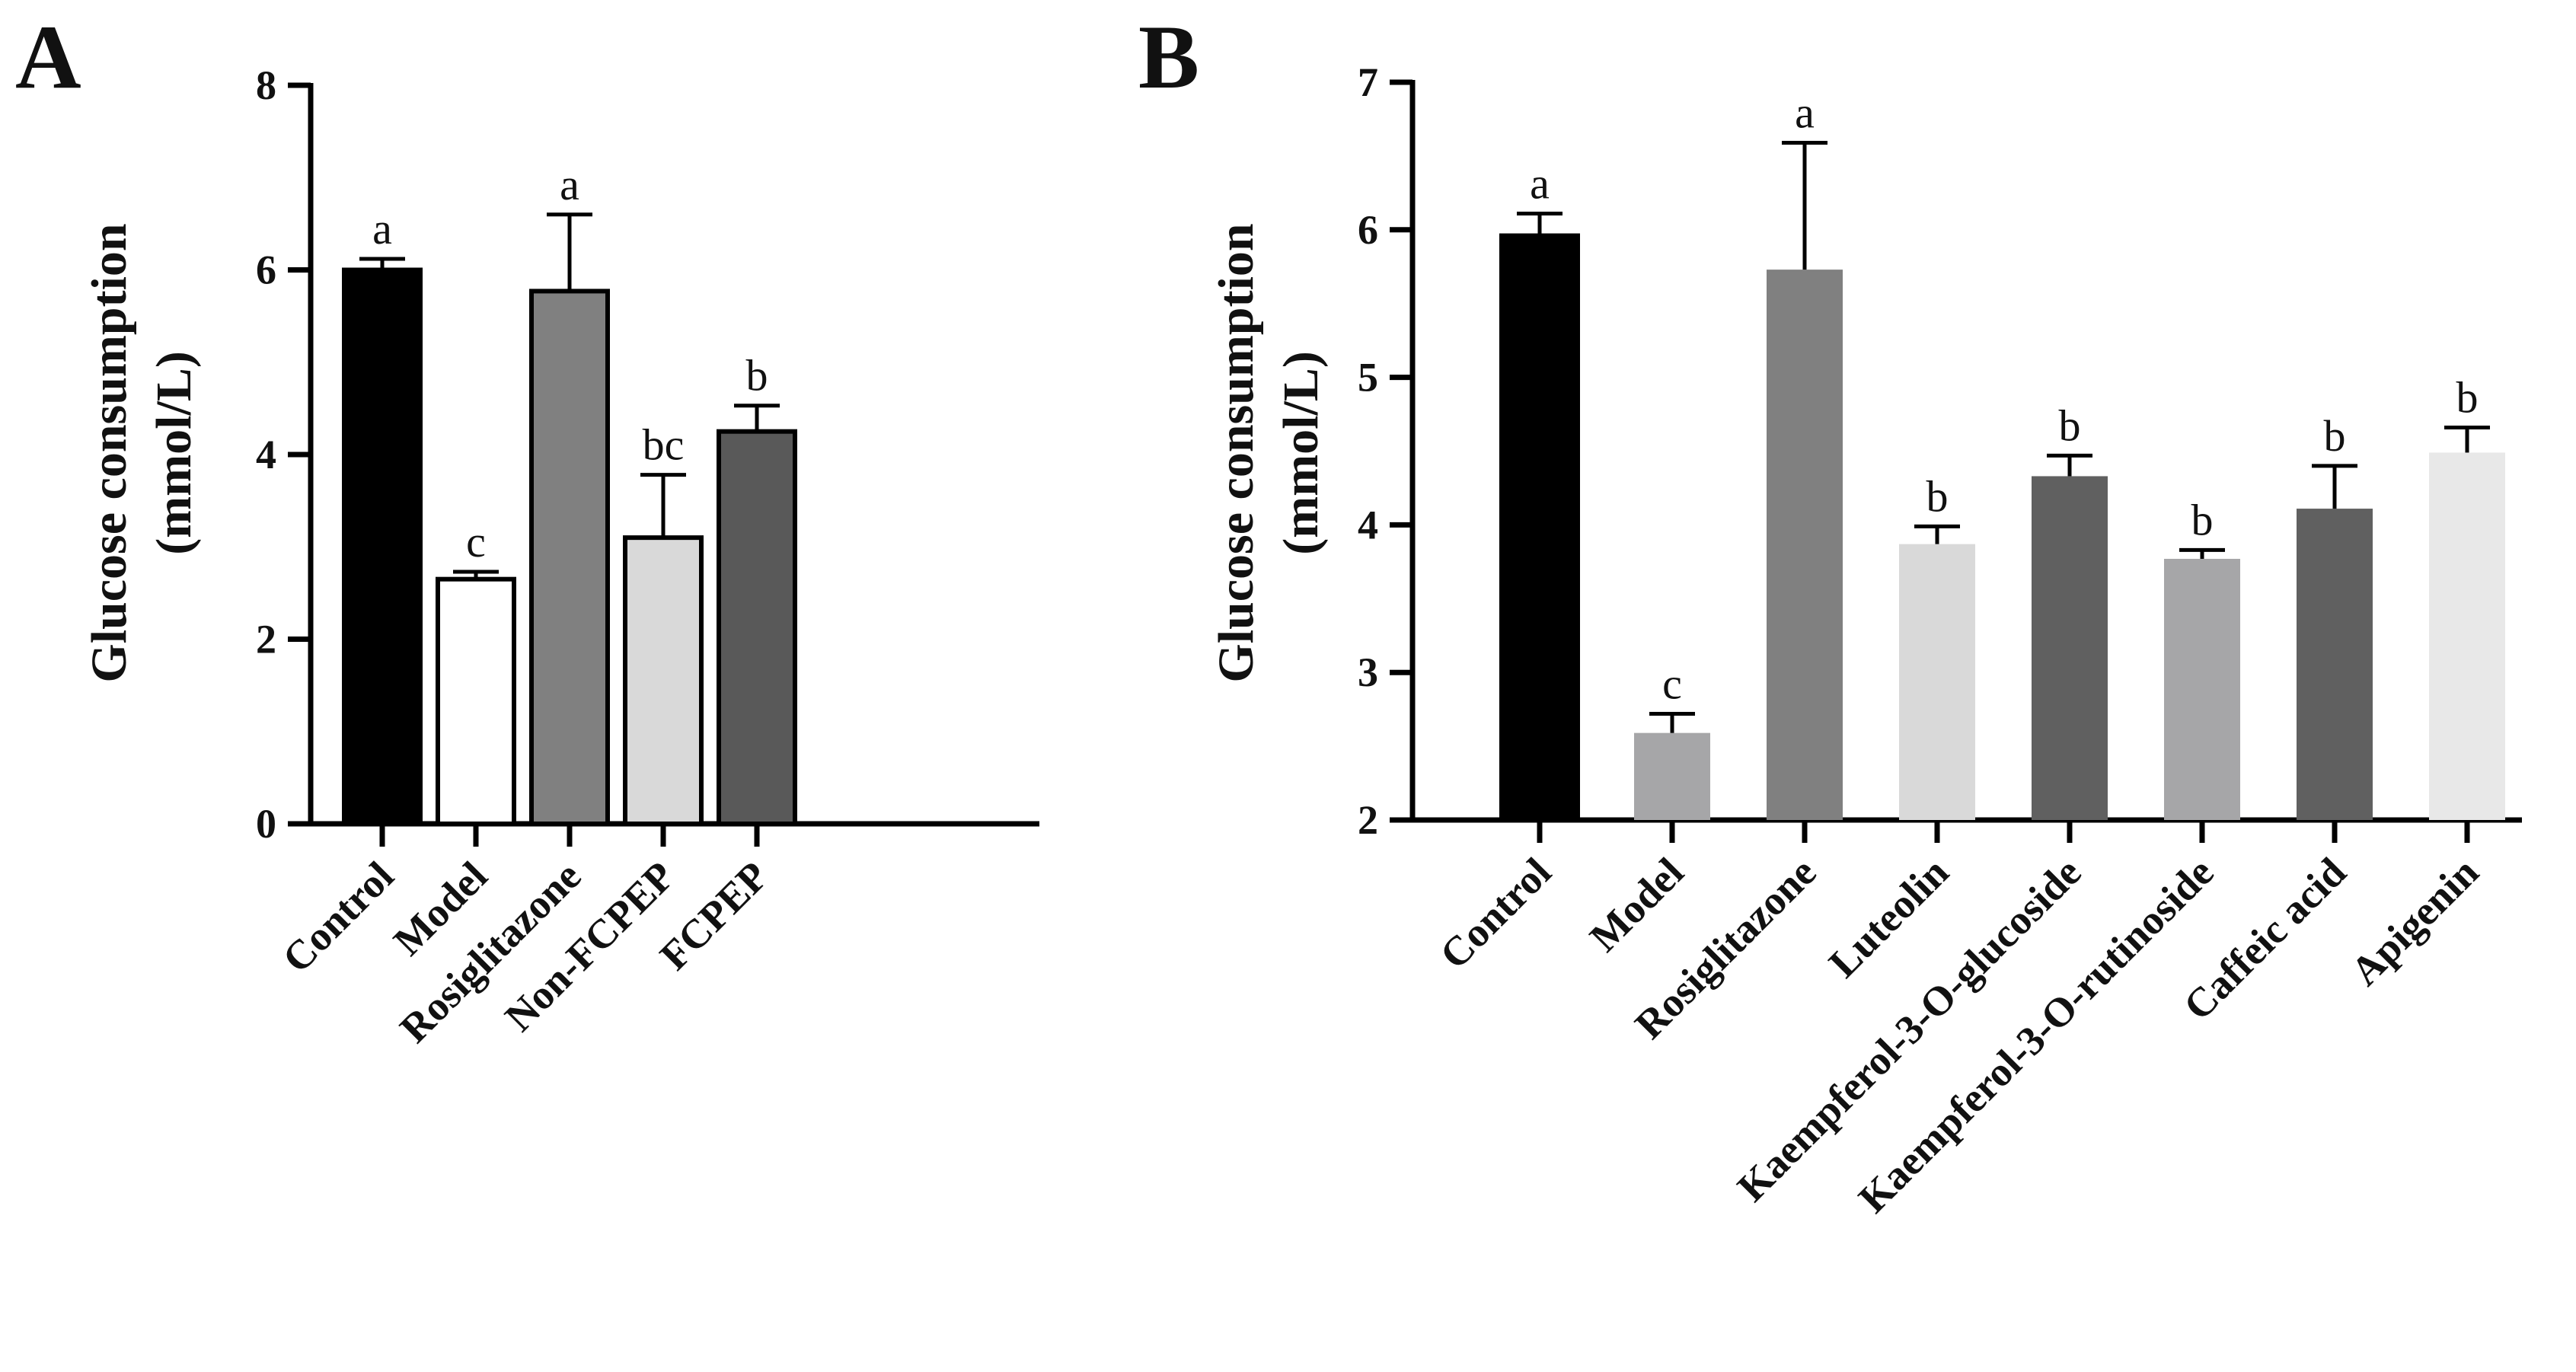 The image size is (2576, 1372). I want to click on panel-a-ytick-label: 0, so click(266, 824).